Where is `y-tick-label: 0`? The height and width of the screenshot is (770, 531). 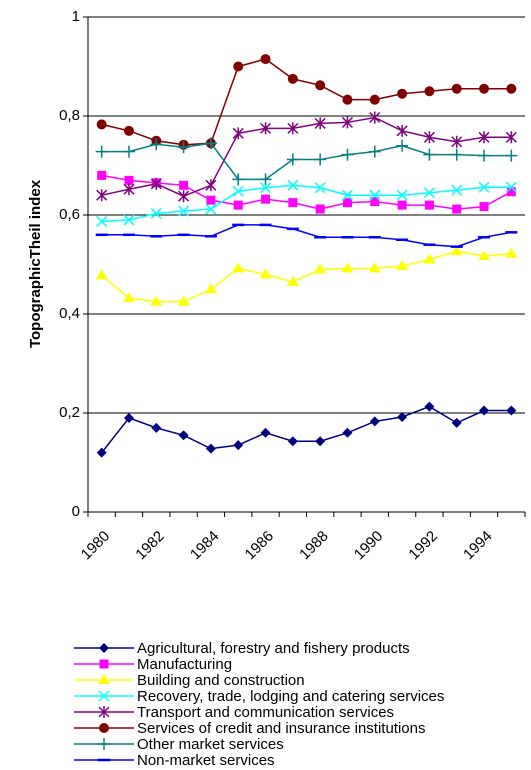 y-tick-label: 0 is located at coordinates (76, 511).